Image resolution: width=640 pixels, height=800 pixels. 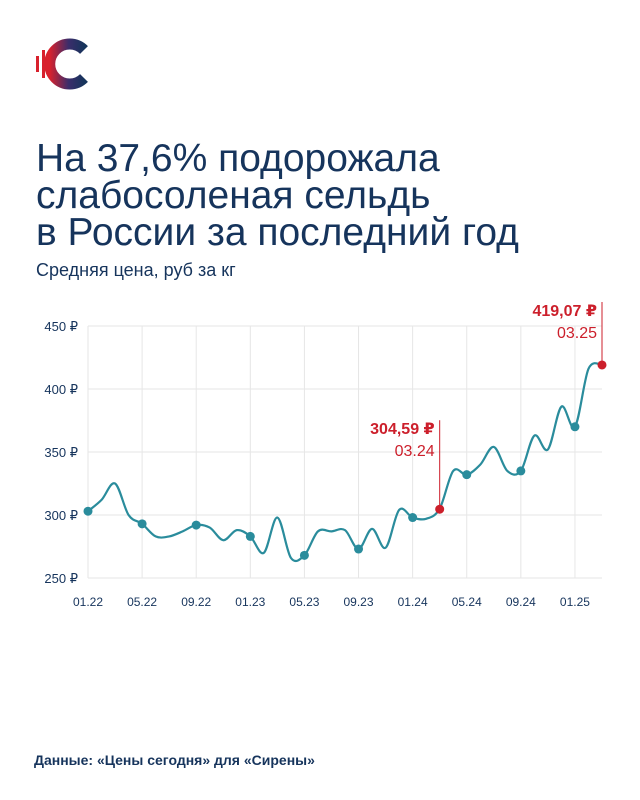 I want to click on data-source: Данные: «Цены сегодня» для «Сирены», so click(x=174, y=760).